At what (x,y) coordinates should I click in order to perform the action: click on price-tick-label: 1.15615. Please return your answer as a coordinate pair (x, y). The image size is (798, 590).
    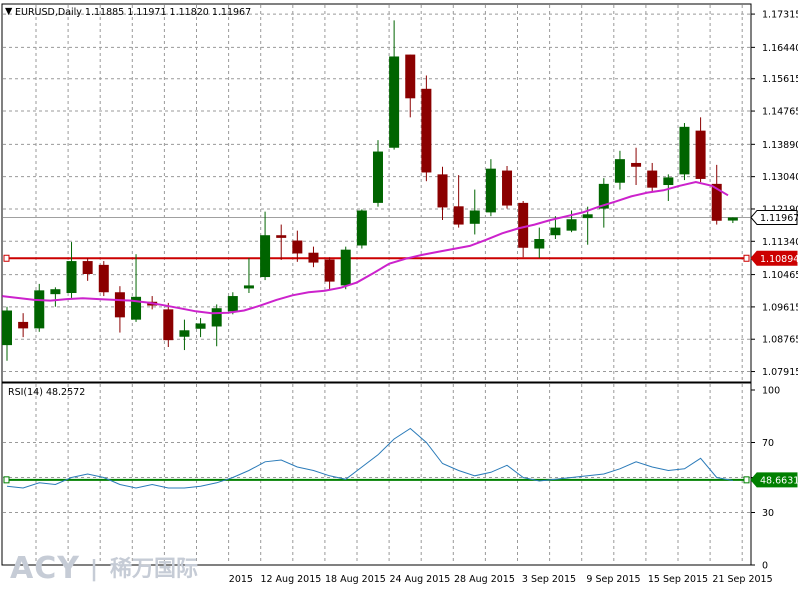
    Looking at the image, I should click on (780, 79).